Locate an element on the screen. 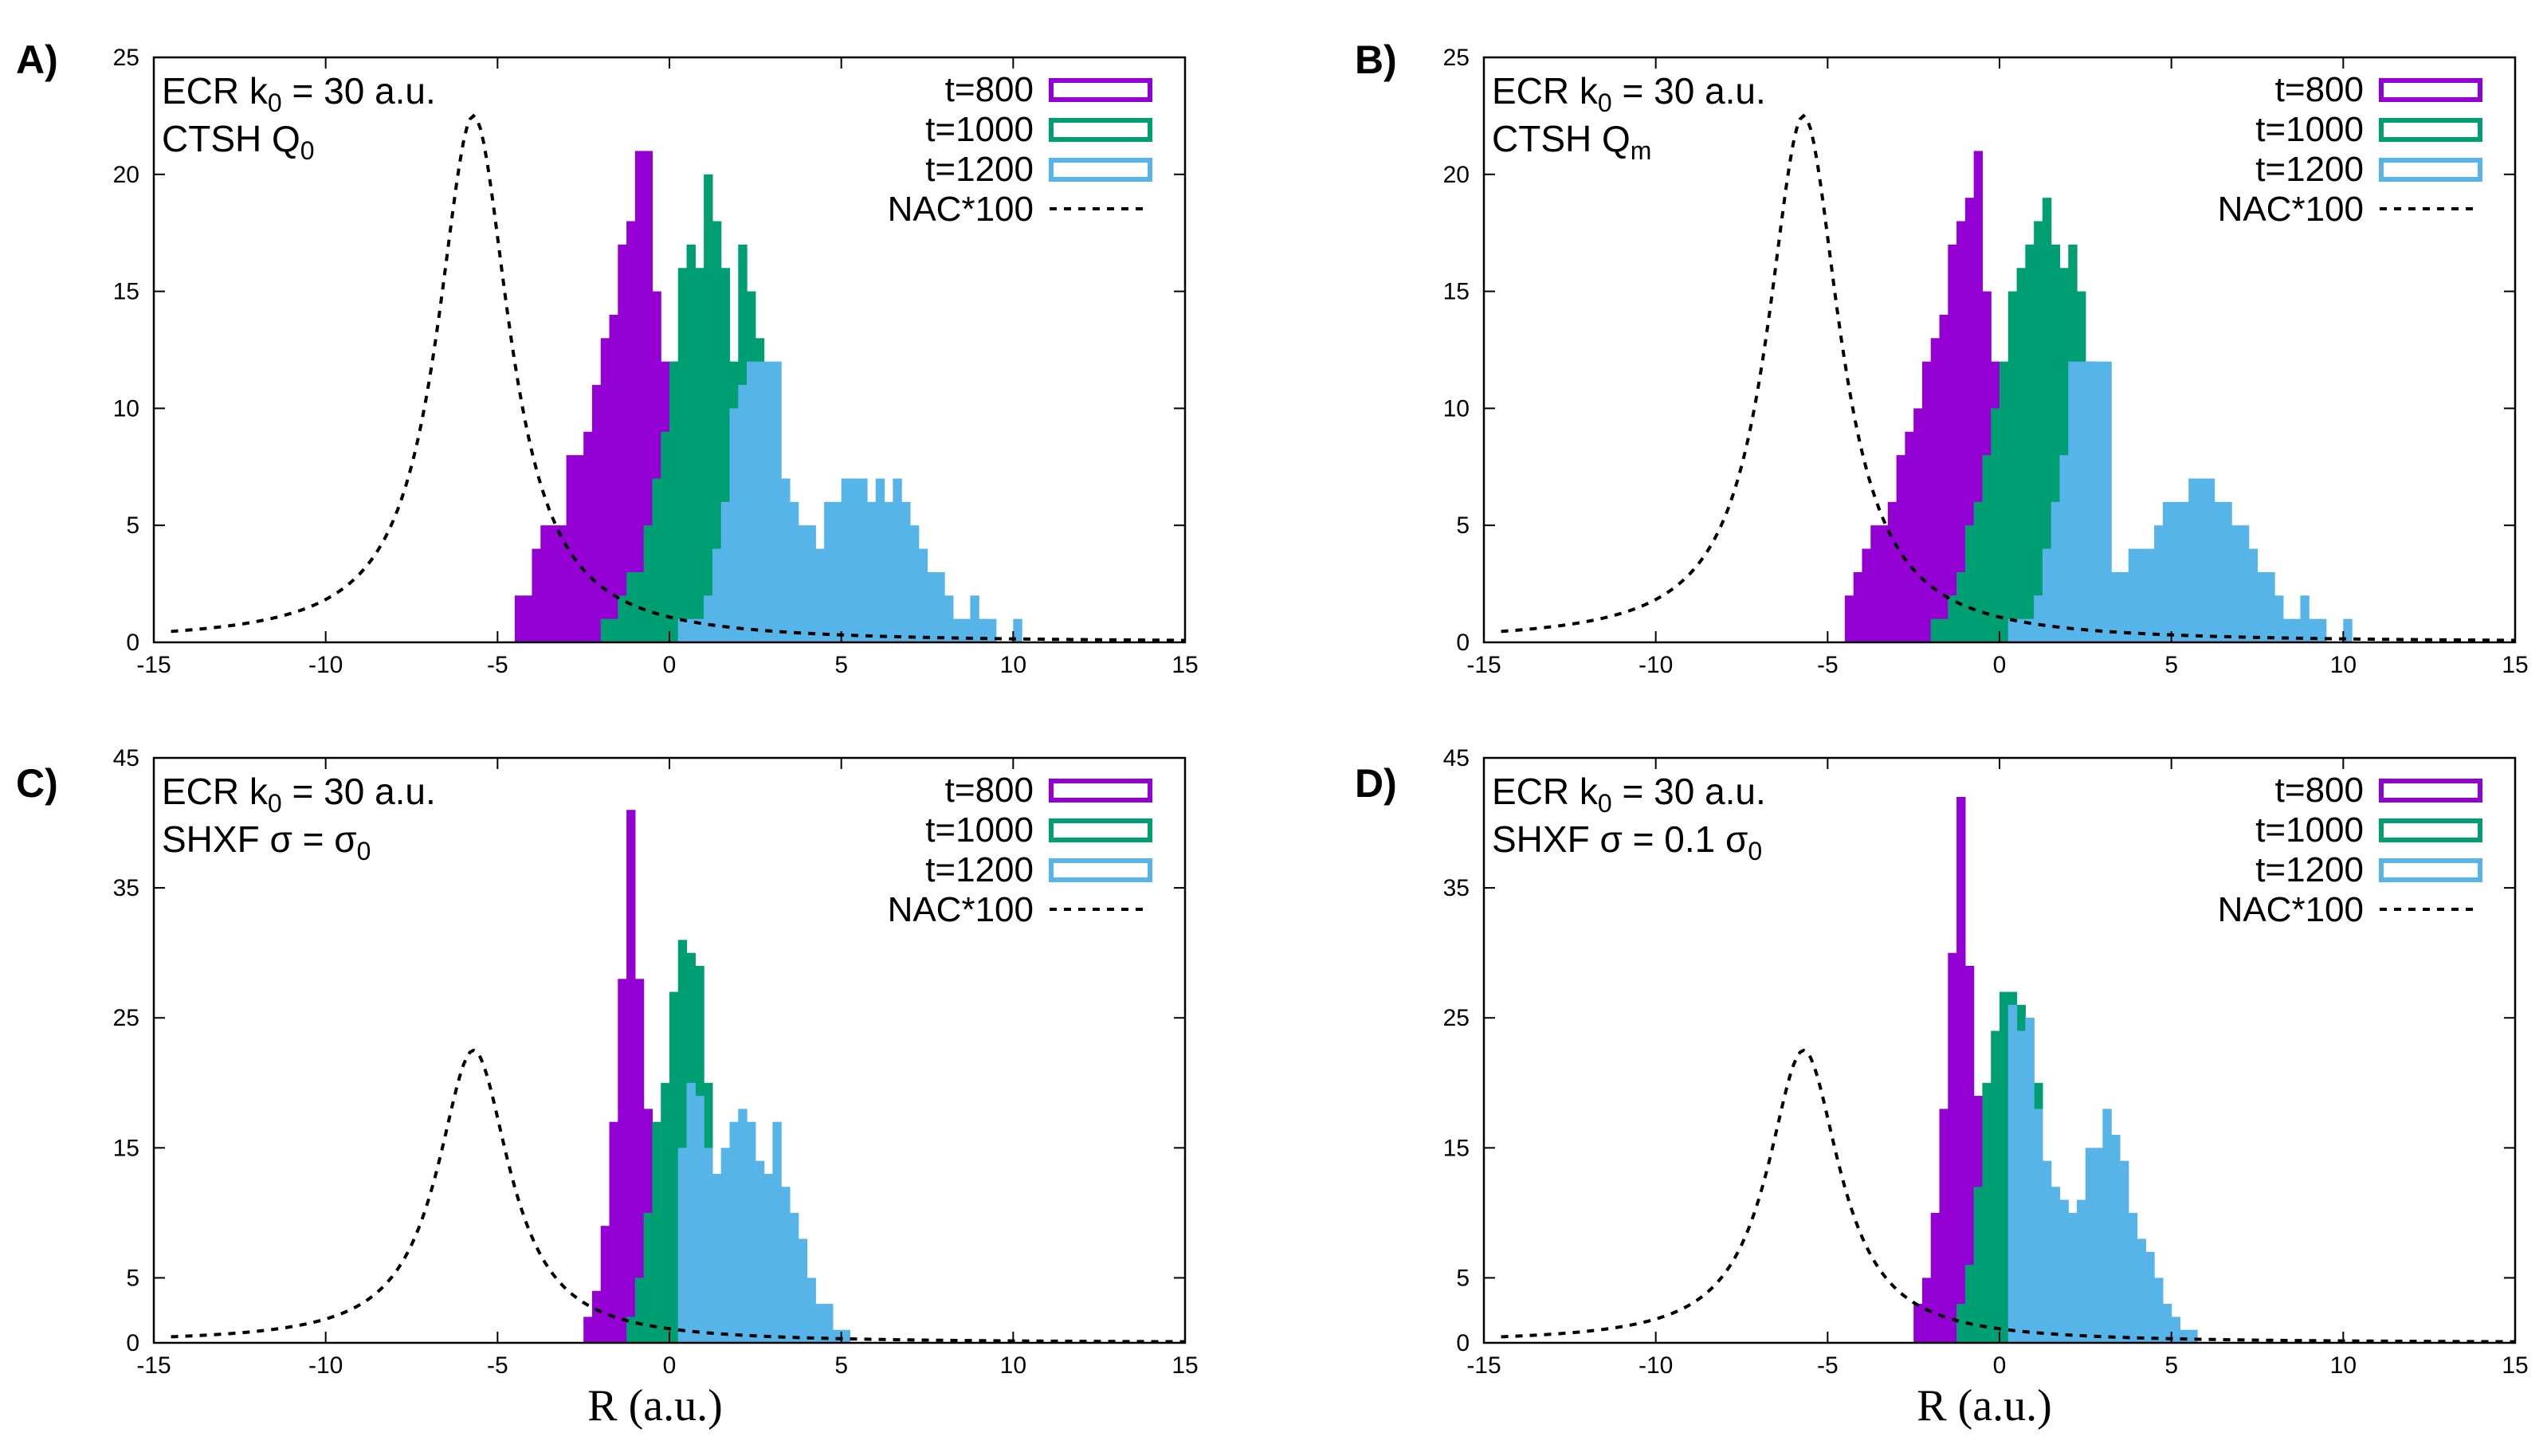 The width and height of the screenshot is (2547, 1456). panel-letter: C) is located at coordinates (37, 783).